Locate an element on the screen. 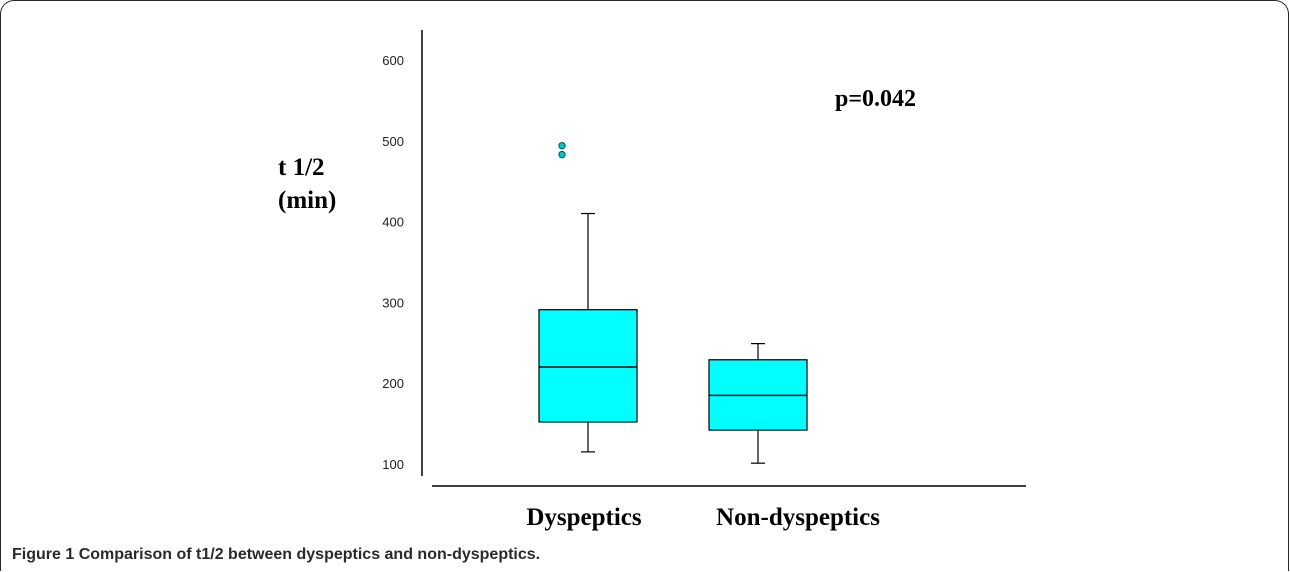 The image size is (1290, 572). y-tick-label: 400 is located at coordinates (393, 222).